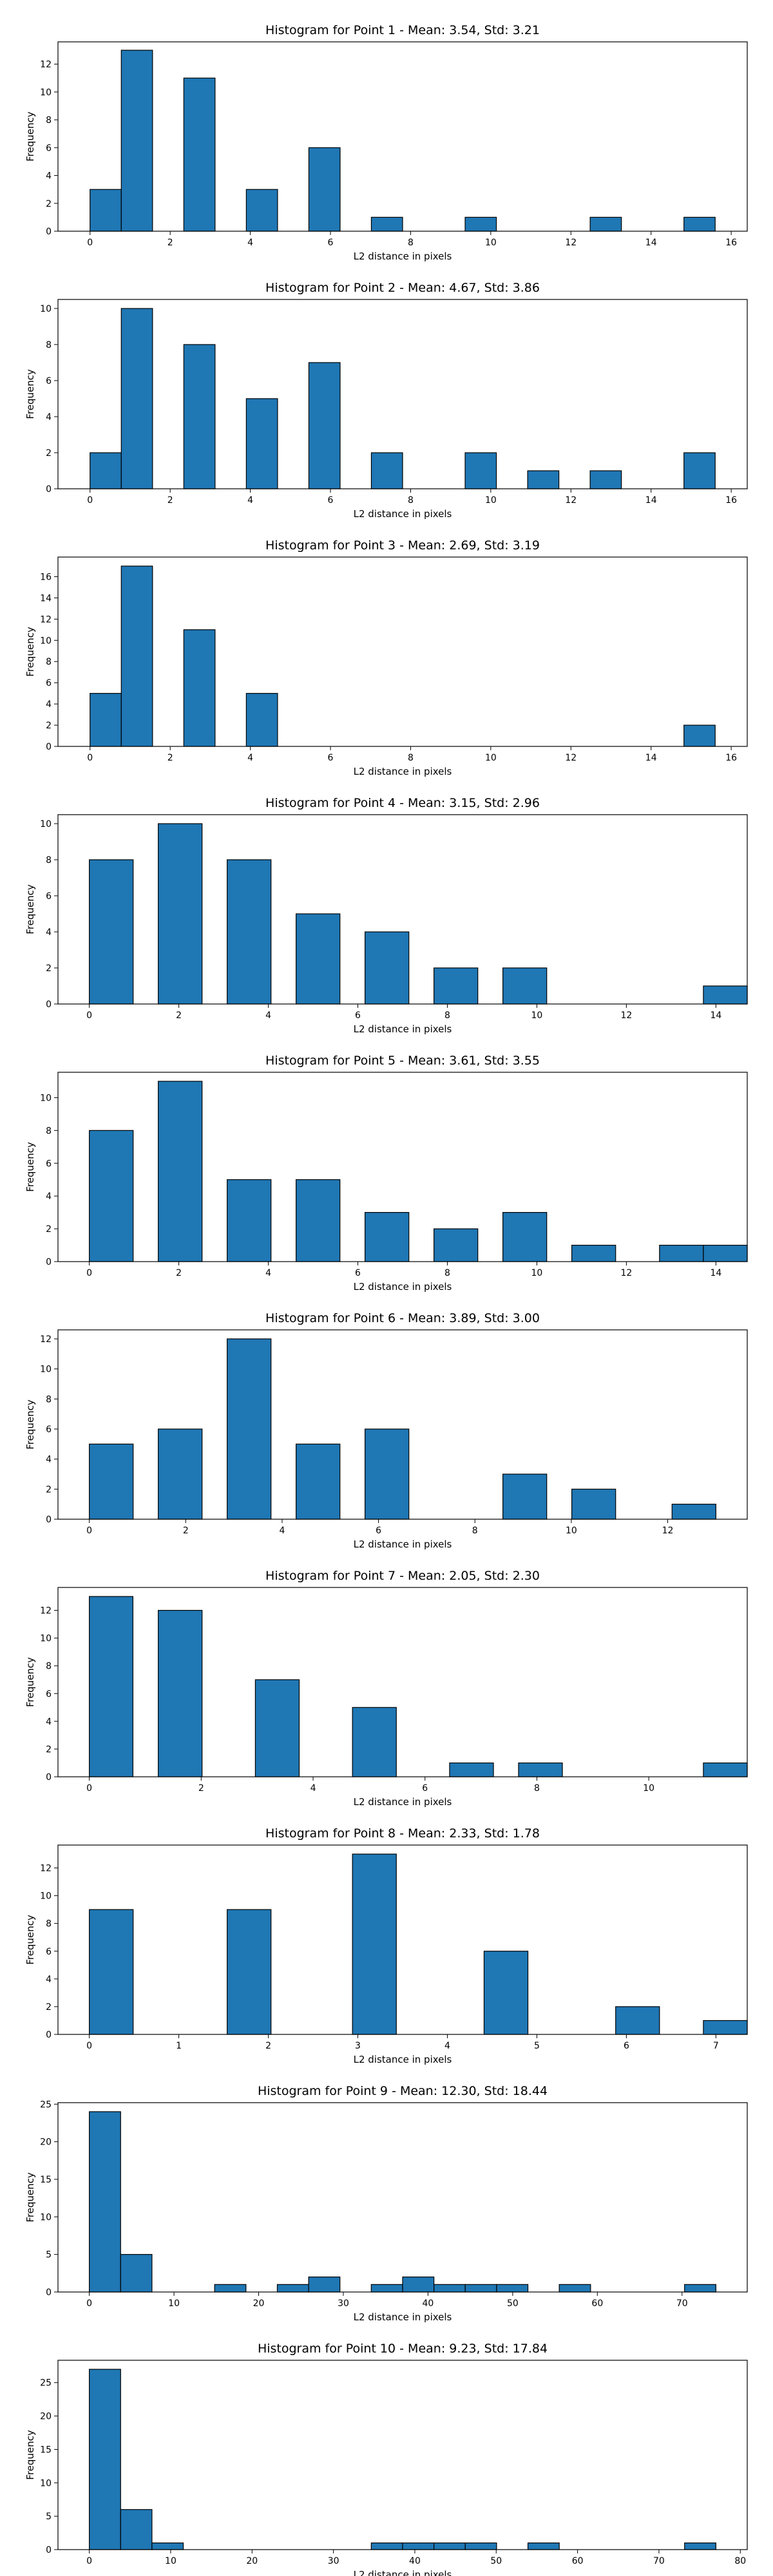  I want to click on x-tick-label: 40, so click(415, 2561).